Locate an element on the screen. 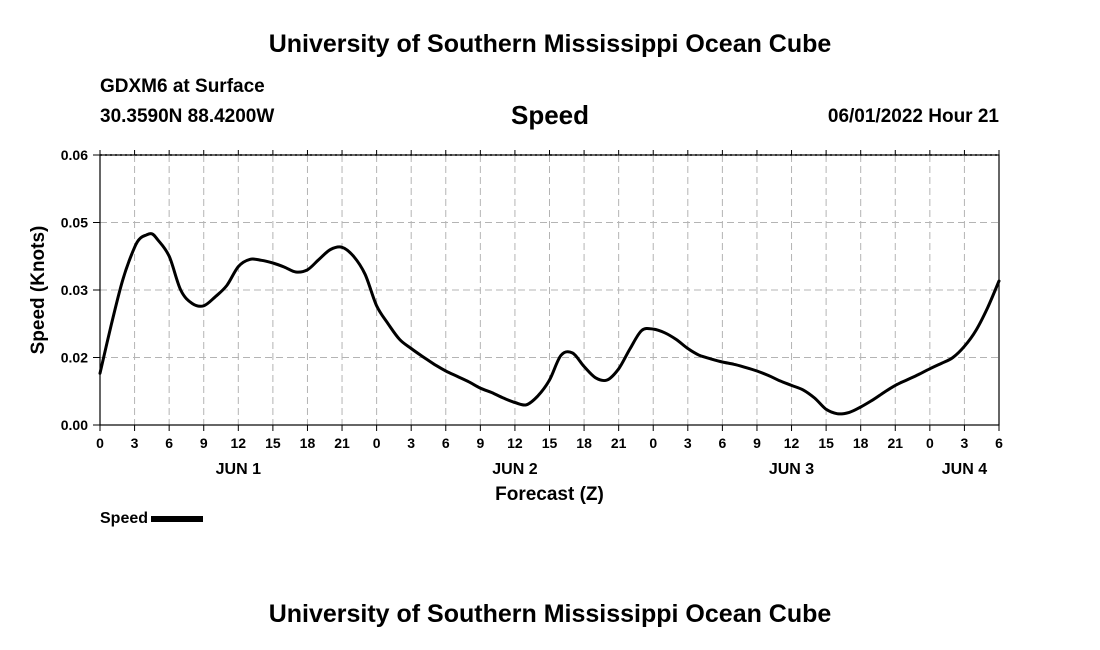  station-label: GDXM6 at Surface is located at coordinates (182, 86).